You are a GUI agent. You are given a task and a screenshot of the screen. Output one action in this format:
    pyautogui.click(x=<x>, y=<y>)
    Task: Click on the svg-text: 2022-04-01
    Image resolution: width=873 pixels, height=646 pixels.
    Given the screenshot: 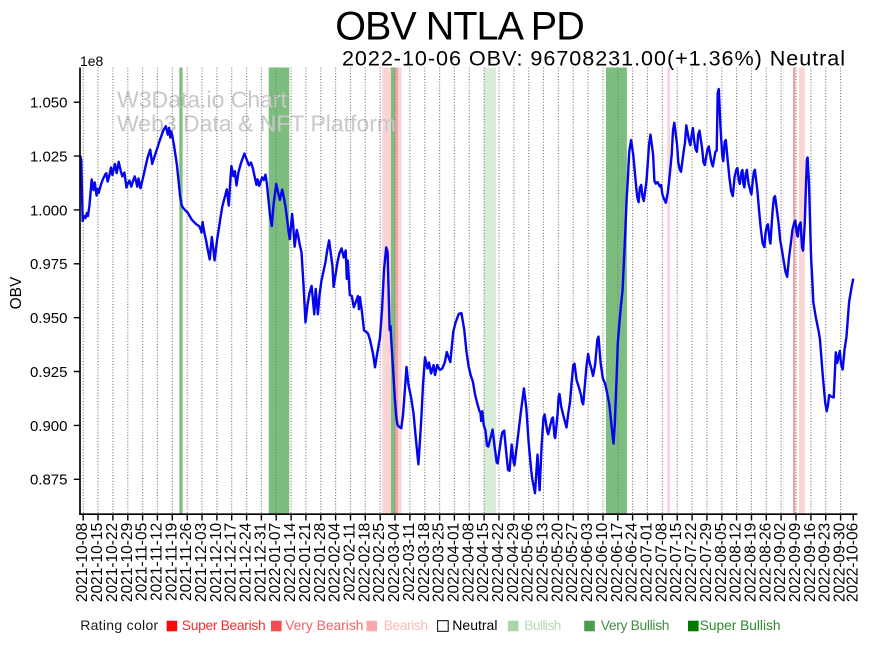 What is the action you would take?
    pyautogui.click(x=453, y=562)
    